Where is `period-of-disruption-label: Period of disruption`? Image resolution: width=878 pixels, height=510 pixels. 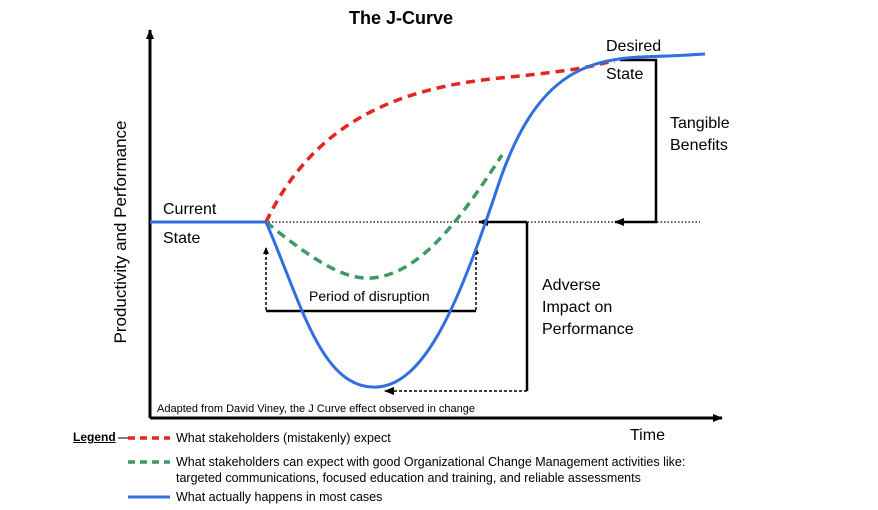 period-of-disruption-label: Period of disruption is located at coordinates (369, 296).